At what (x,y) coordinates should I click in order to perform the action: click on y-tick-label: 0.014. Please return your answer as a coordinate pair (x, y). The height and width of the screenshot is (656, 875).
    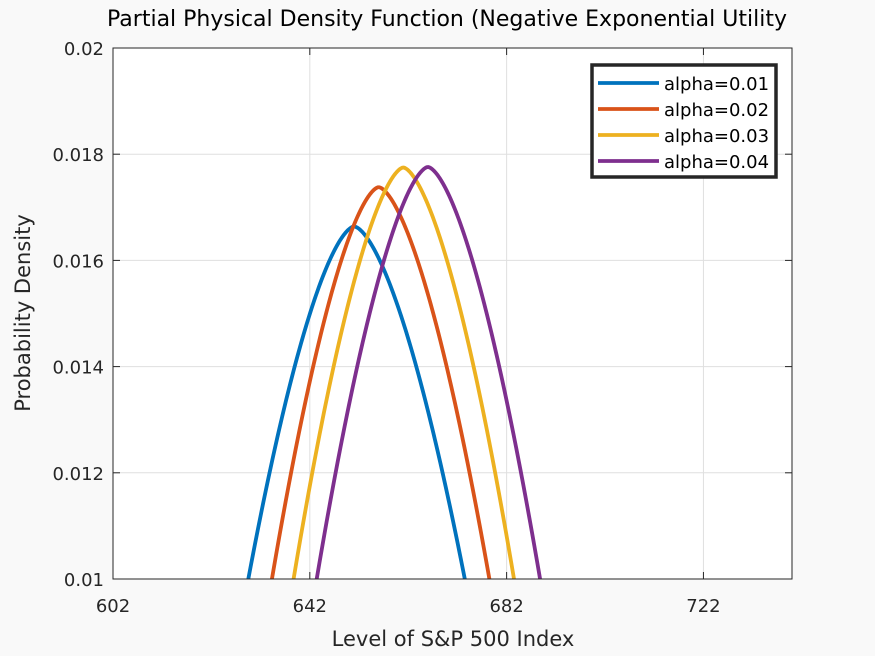
    Looking at the image, I should click on (78, 368).